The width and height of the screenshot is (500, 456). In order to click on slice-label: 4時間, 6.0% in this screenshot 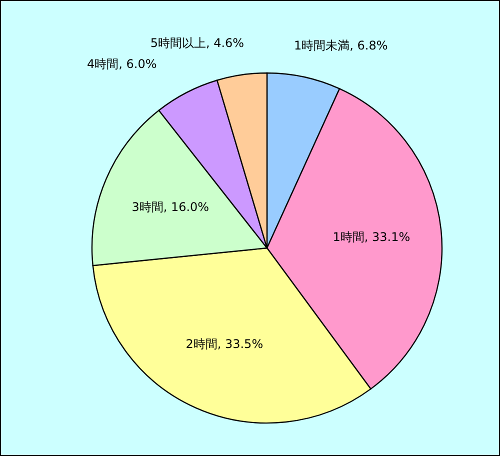, I will do `click(121, 64)`.